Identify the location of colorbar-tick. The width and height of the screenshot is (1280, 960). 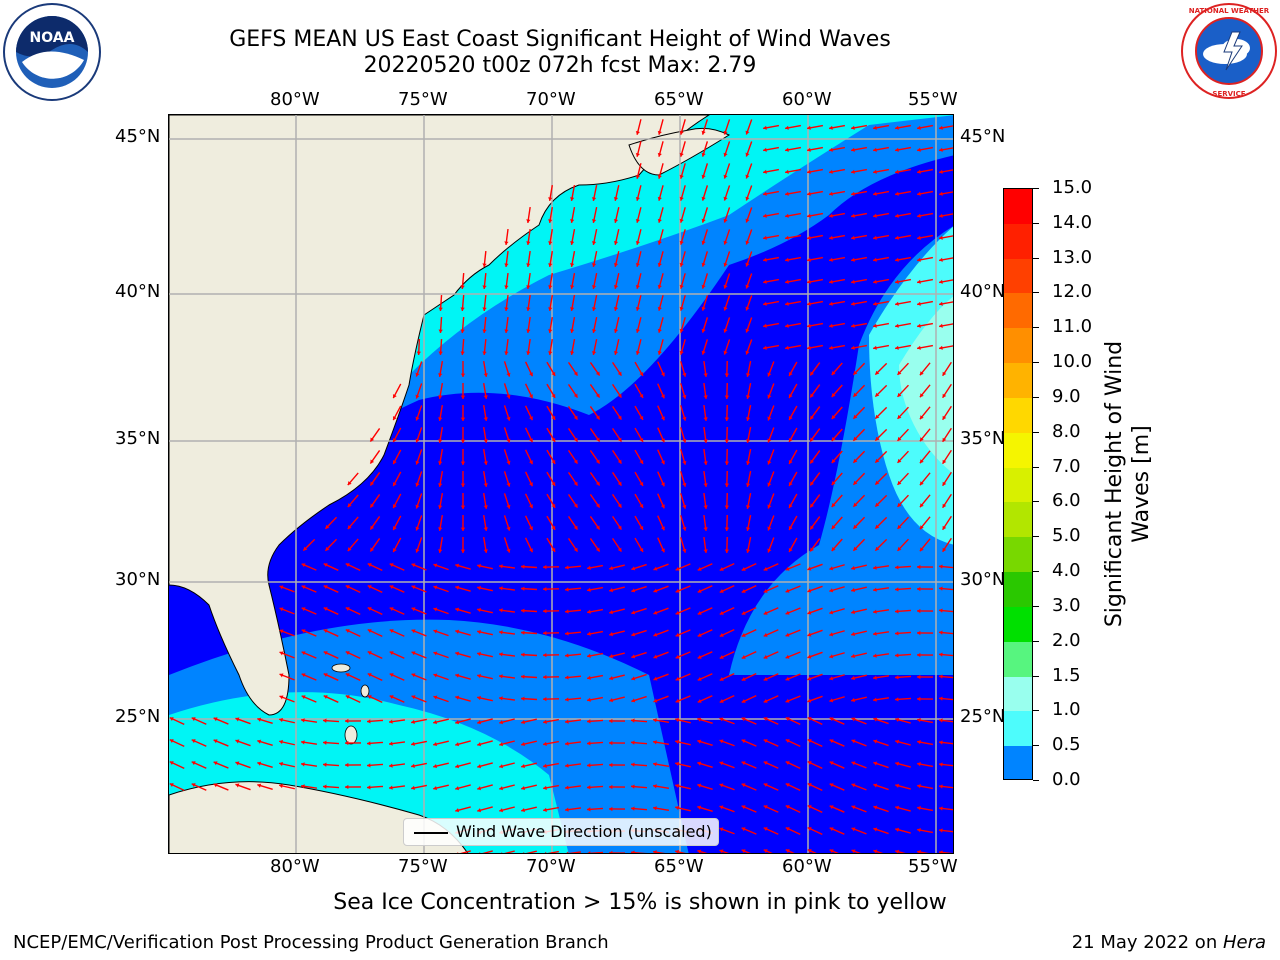
(1036, 293).